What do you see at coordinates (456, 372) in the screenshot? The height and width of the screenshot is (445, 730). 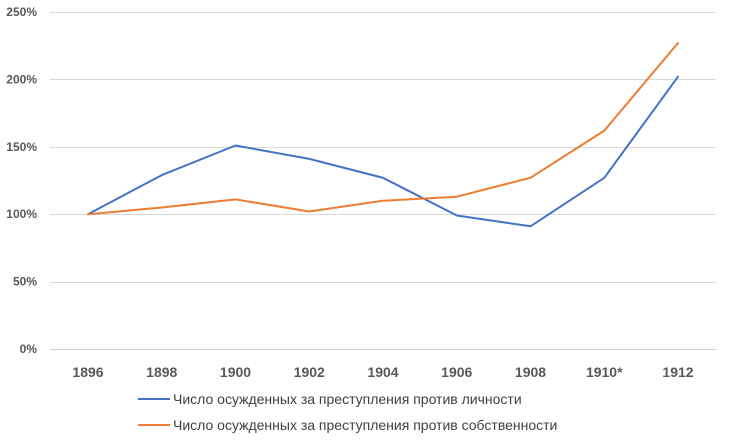 I see `x-tick-label-6: 1906` at bounding box center [456, 372].